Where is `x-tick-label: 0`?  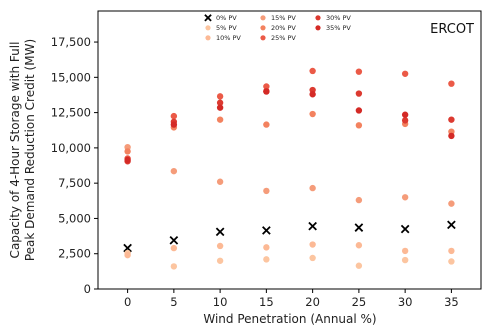
x-tick-label: 0 is located at coordinates (127, 302).